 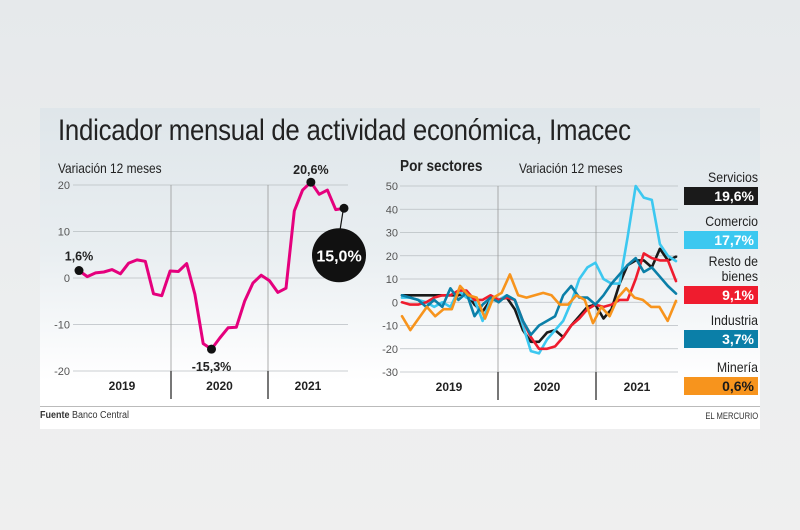 I want to click on legend-item: Servicios 19,6%, so click(x=721, y=188).